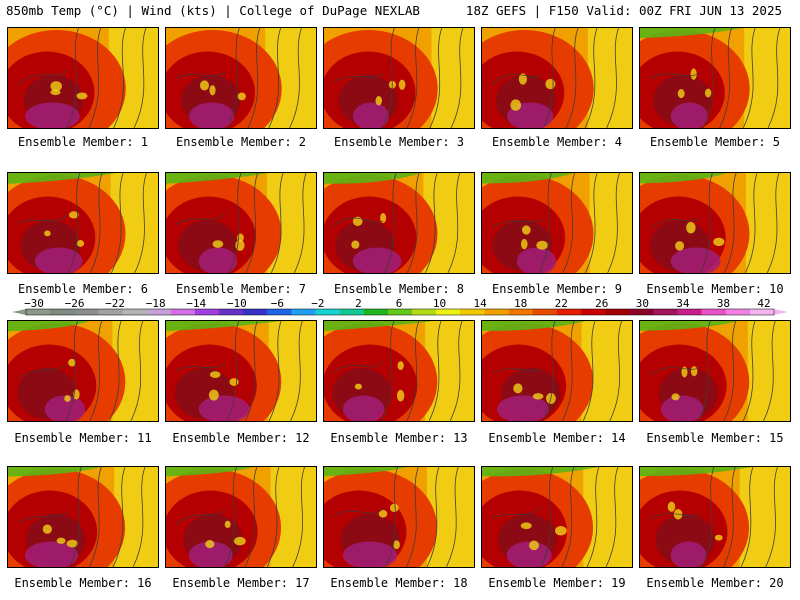  What do you see at coordinates (520, 304) in the screenshot?
I see `colorbar-tick-label: 18` at bounding box center [520, 304].